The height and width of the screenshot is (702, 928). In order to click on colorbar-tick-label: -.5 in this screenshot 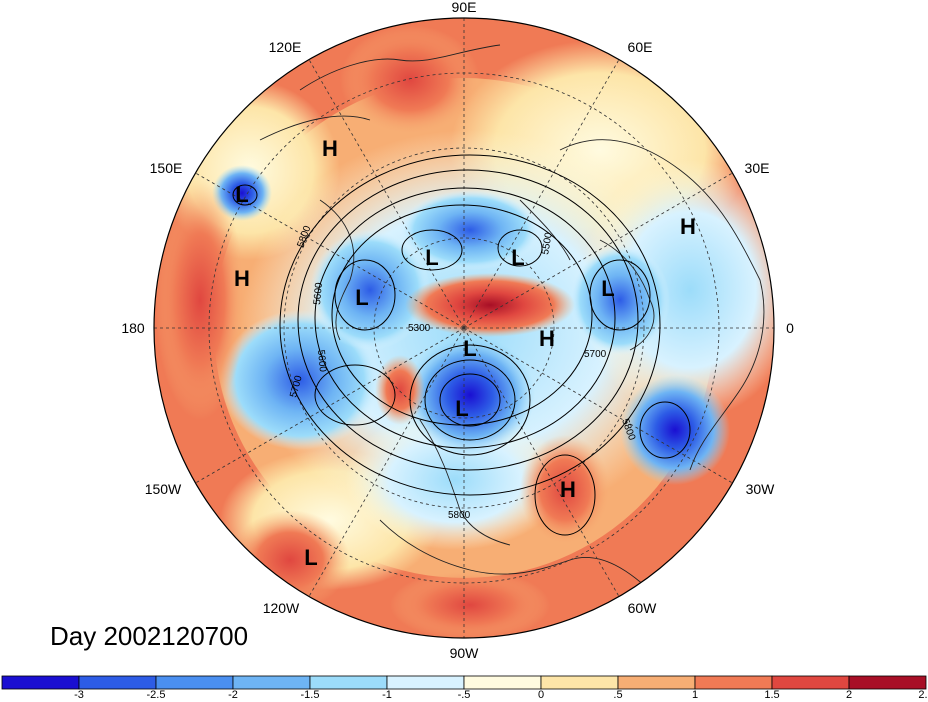, I will do `click(464, 695)`.